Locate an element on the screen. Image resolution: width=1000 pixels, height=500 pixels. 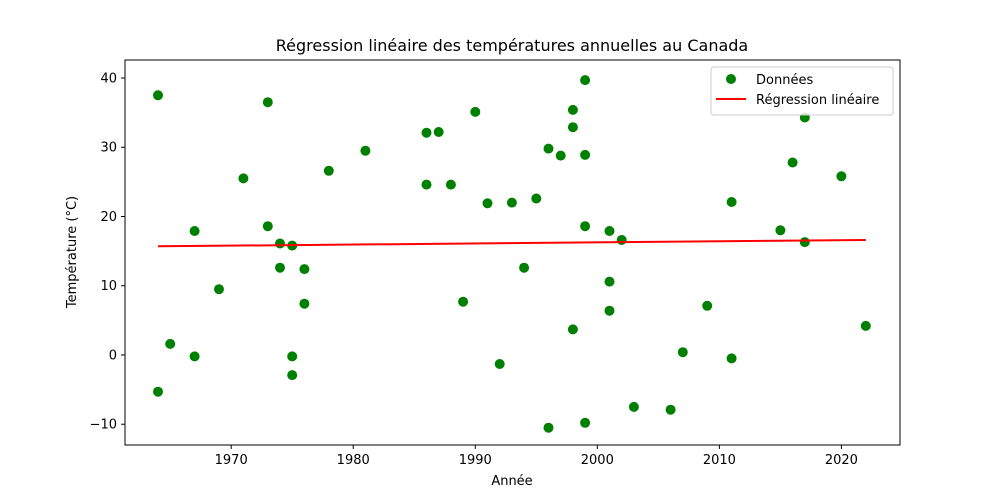
legend-label-data: Données is located at coordinates (784, 80).